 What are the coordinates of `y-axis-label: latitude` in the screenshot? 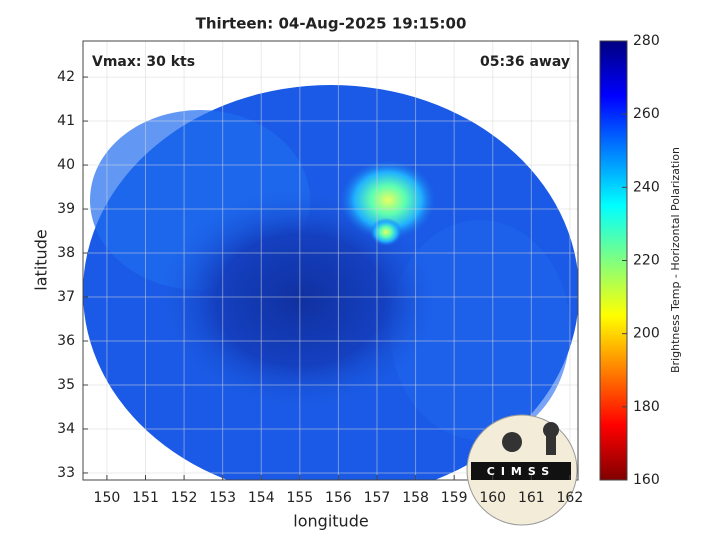 It's located at (41, 259).